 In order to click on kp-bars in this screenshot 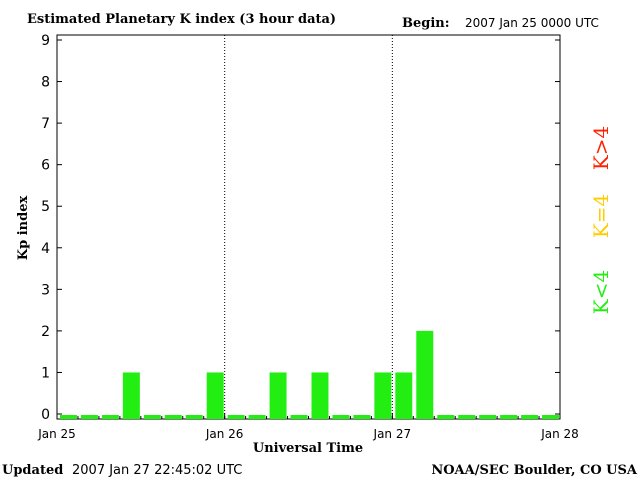, I will do `click(309, 374)`.